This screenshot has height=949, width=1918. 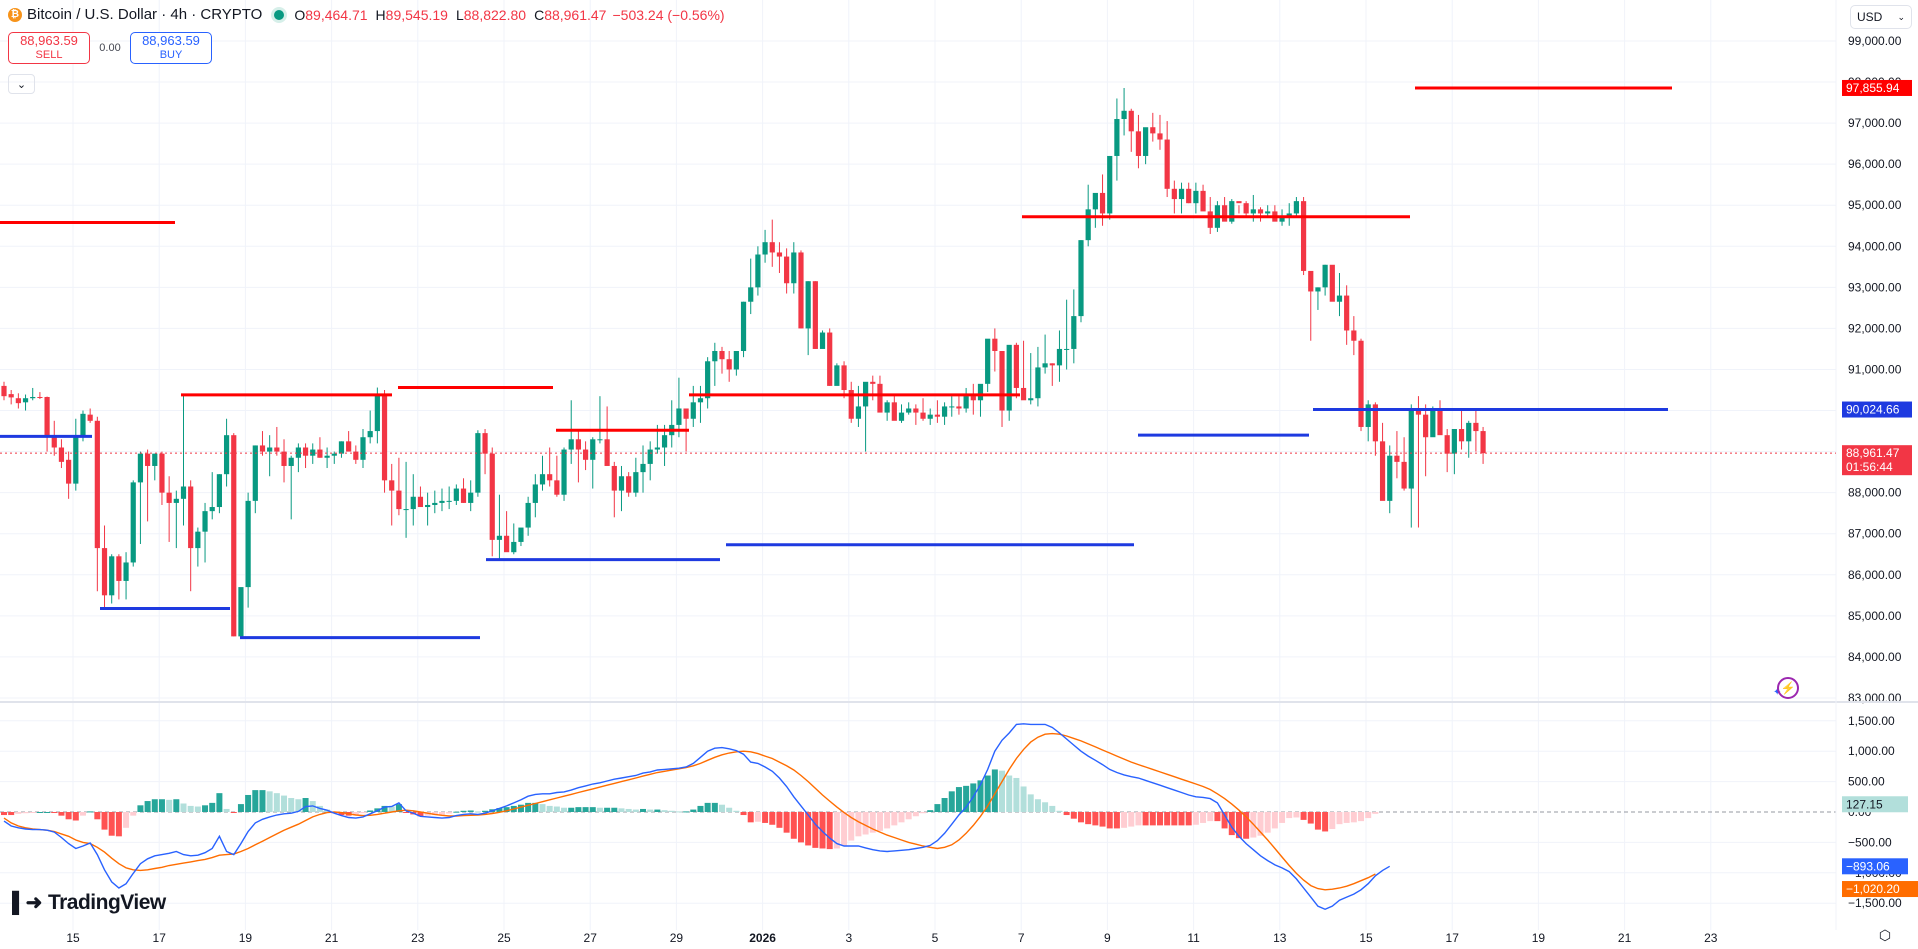 I want to click on axis-label: 87,000.00, so click(x=1875, y=534).